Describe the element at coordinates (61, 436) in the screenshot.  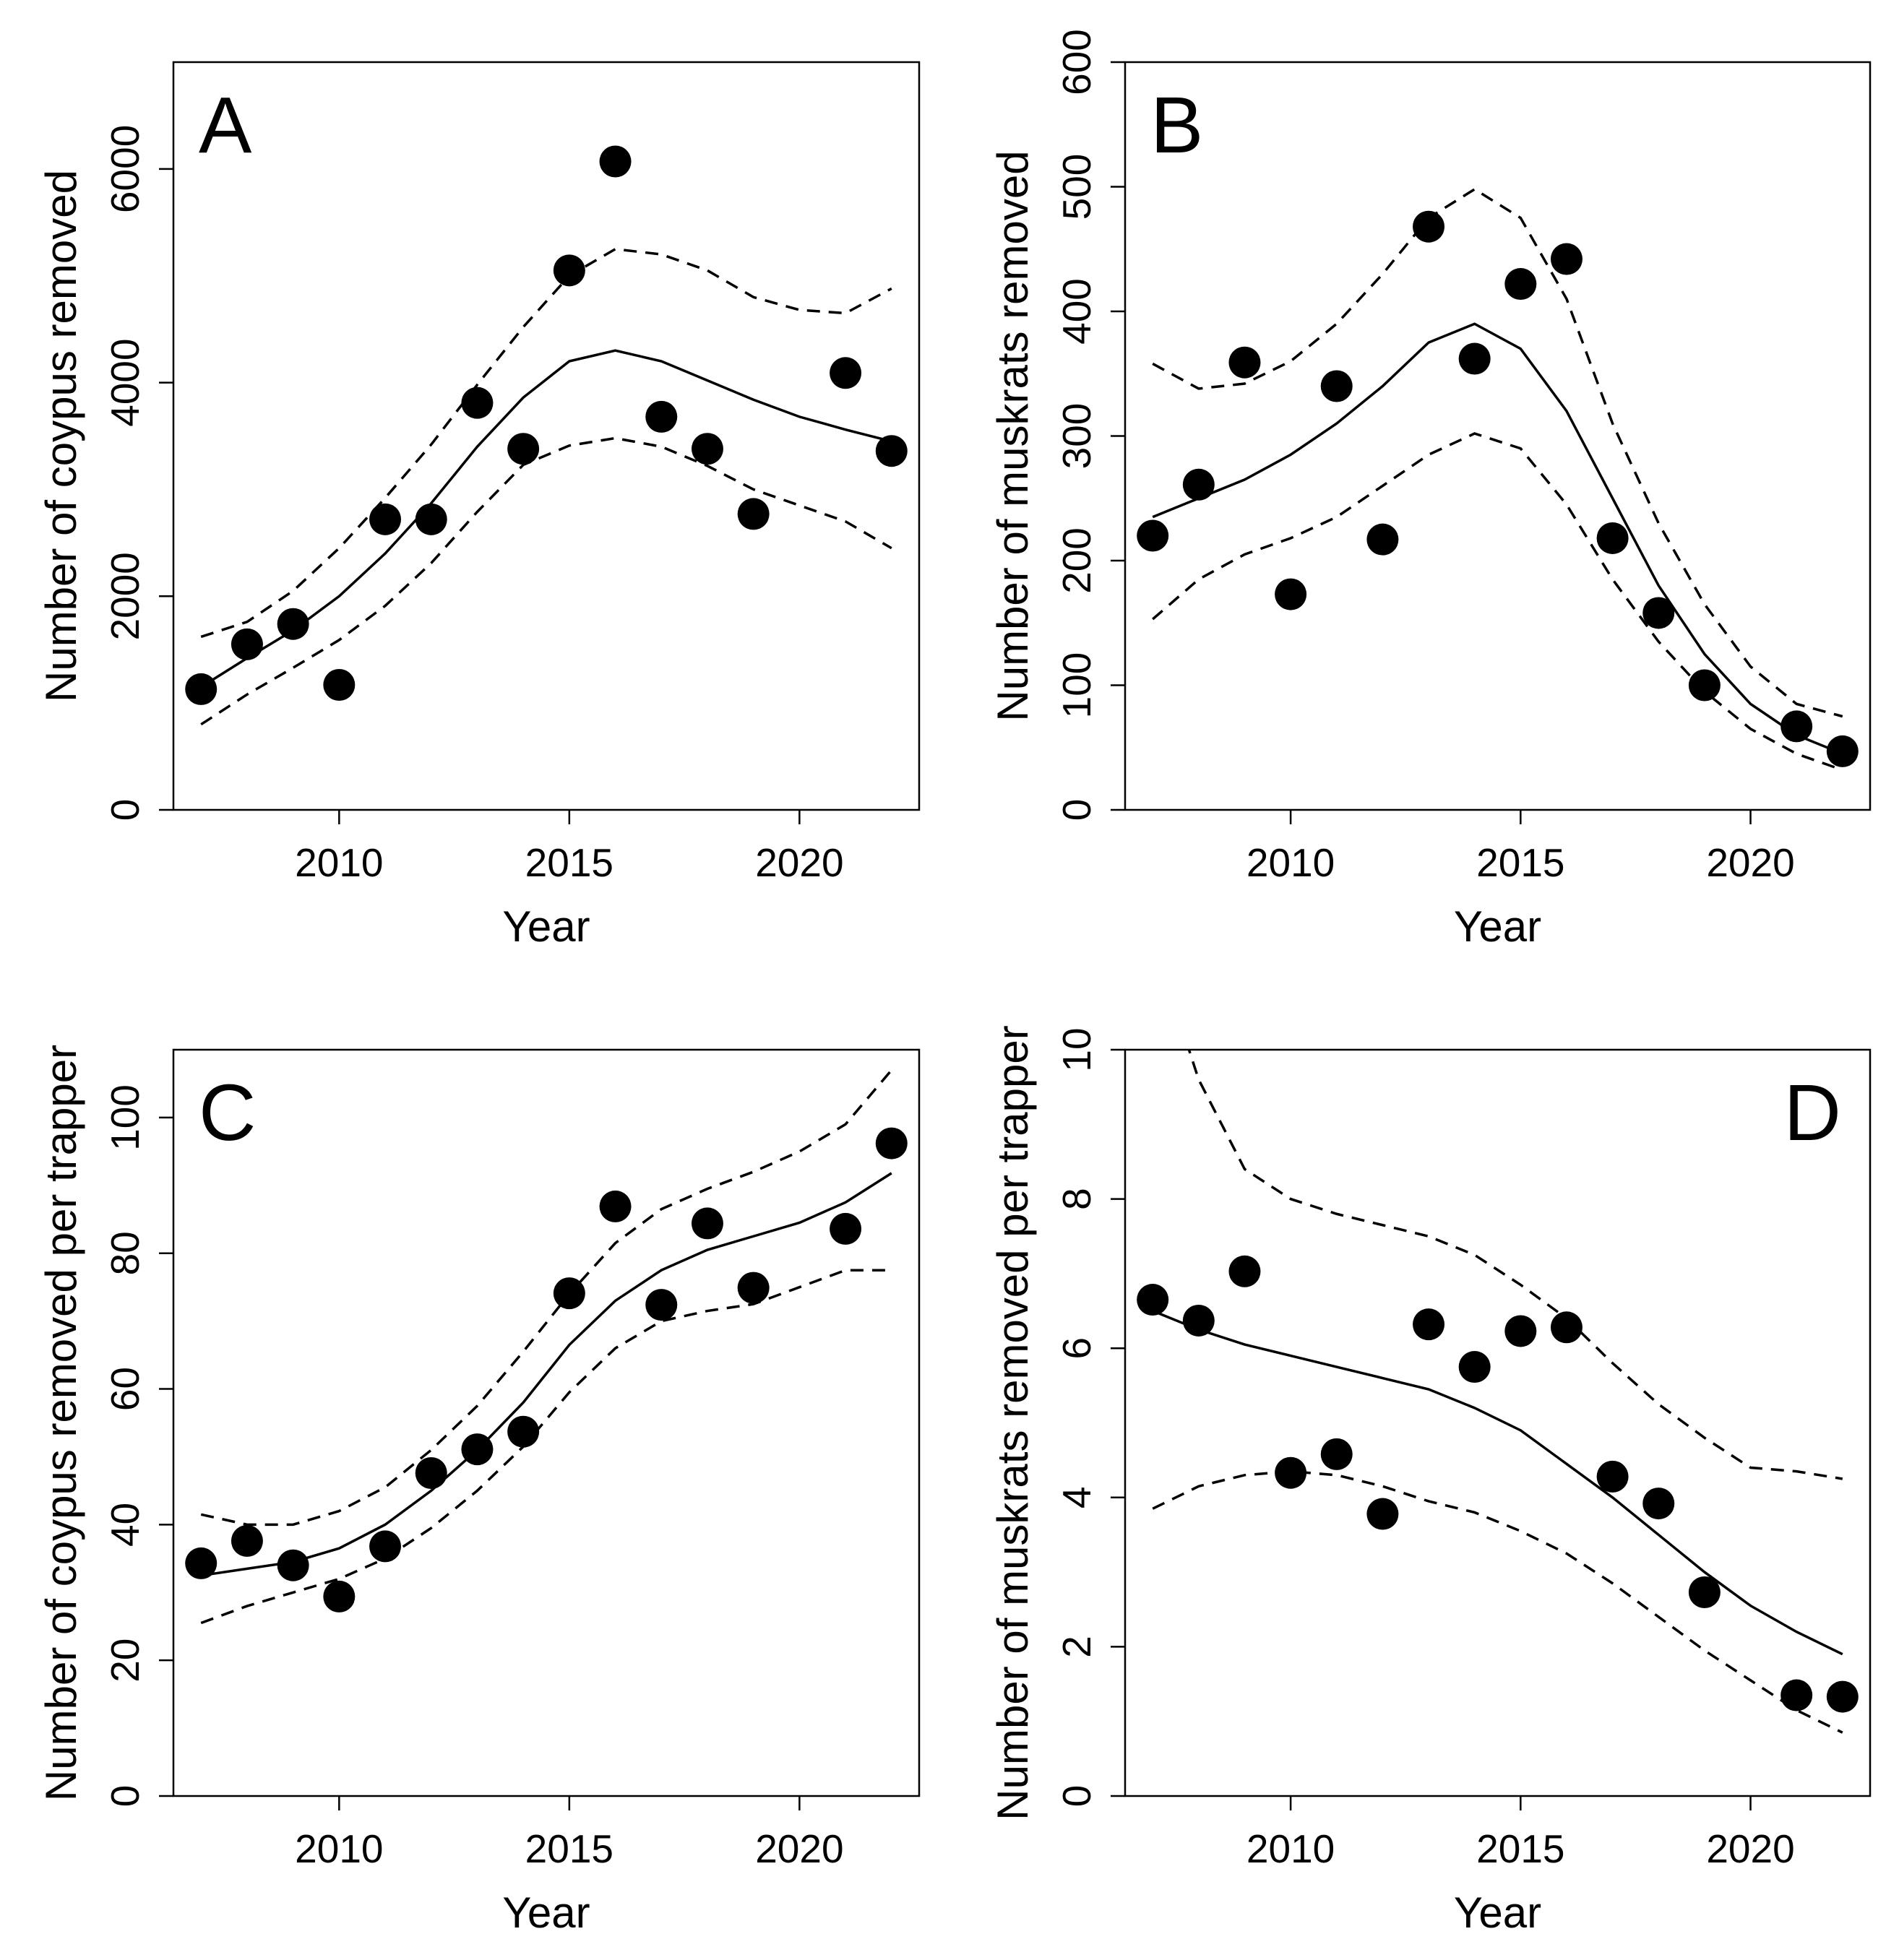
I see `y-axis-label: Number of coypus removed` at that location.